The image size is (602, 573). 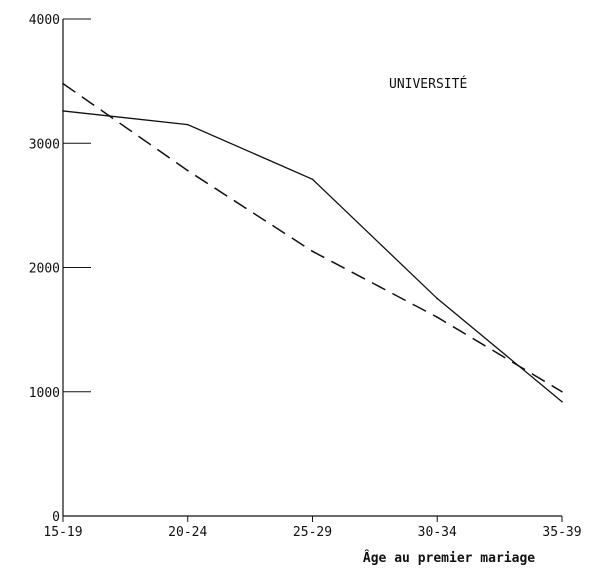 What do you see at coordinates (56, 517) in the screenshot?
I see `y-tick-label: 0` at bounding box center [56, 517].